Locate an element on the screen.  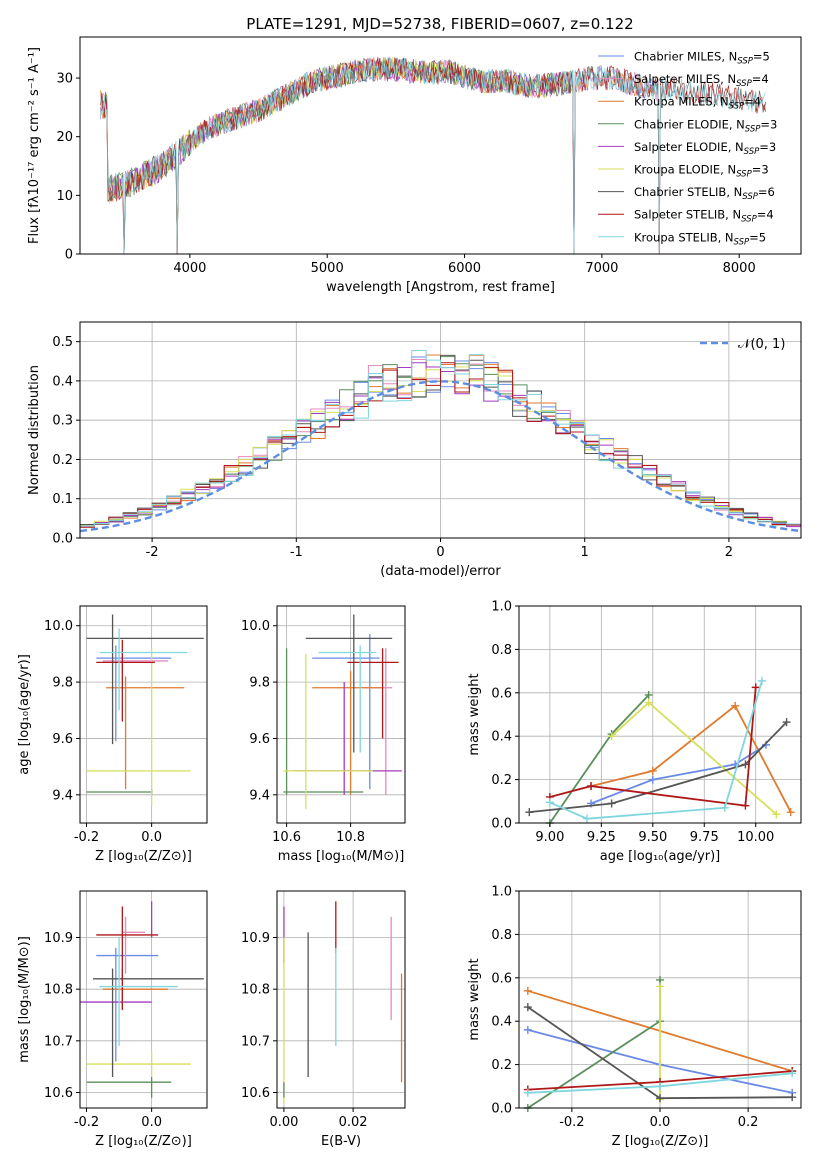
x-axis-label: mass [log₁₀(M/M⊙)] is located at coordinates (341, 856).